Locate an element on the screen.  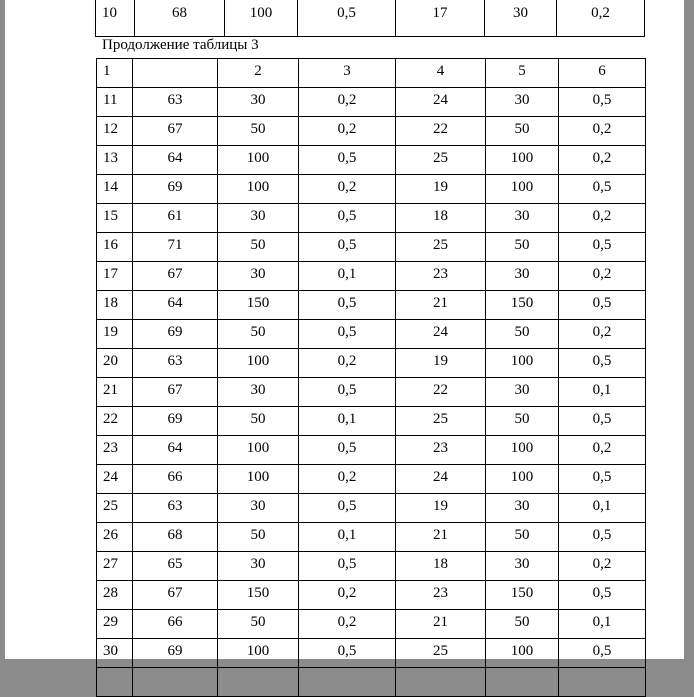
table-cell: 21 is located at coordinates (440, 305).